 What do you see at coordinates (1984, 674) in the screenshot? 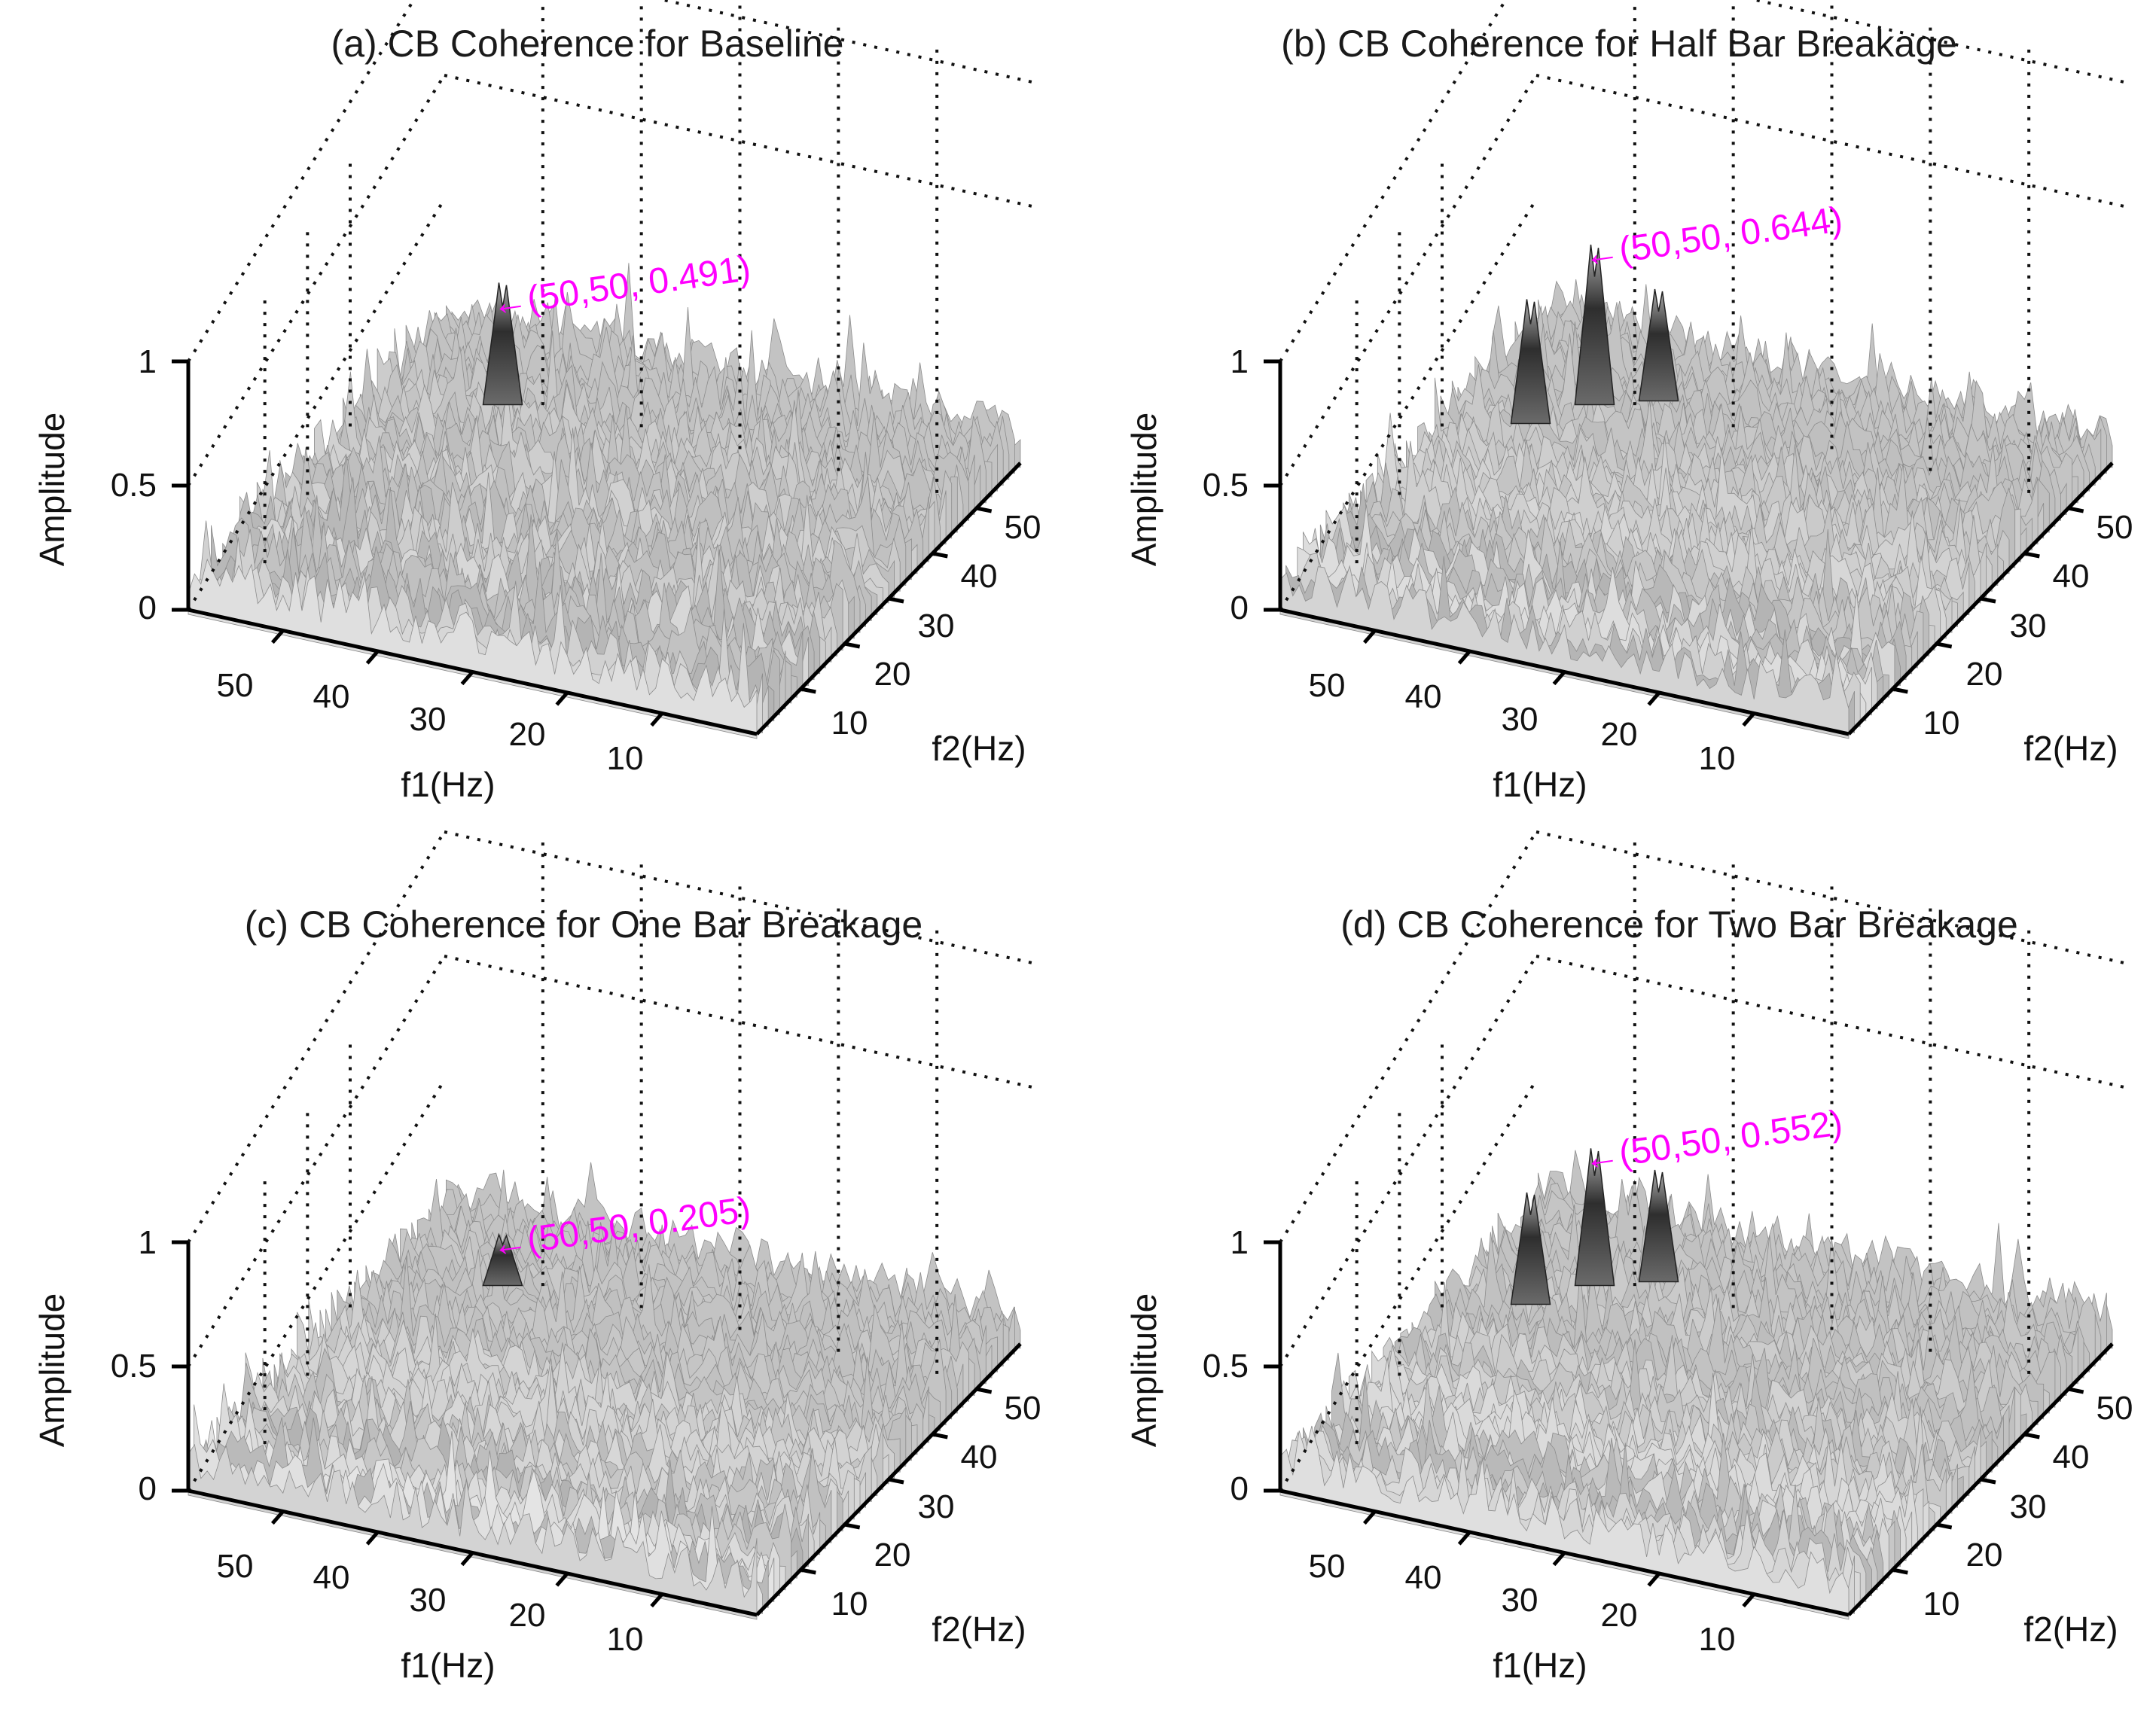
I see `panel-b-ytick-1: 20` at bounding box center [1984, 674].